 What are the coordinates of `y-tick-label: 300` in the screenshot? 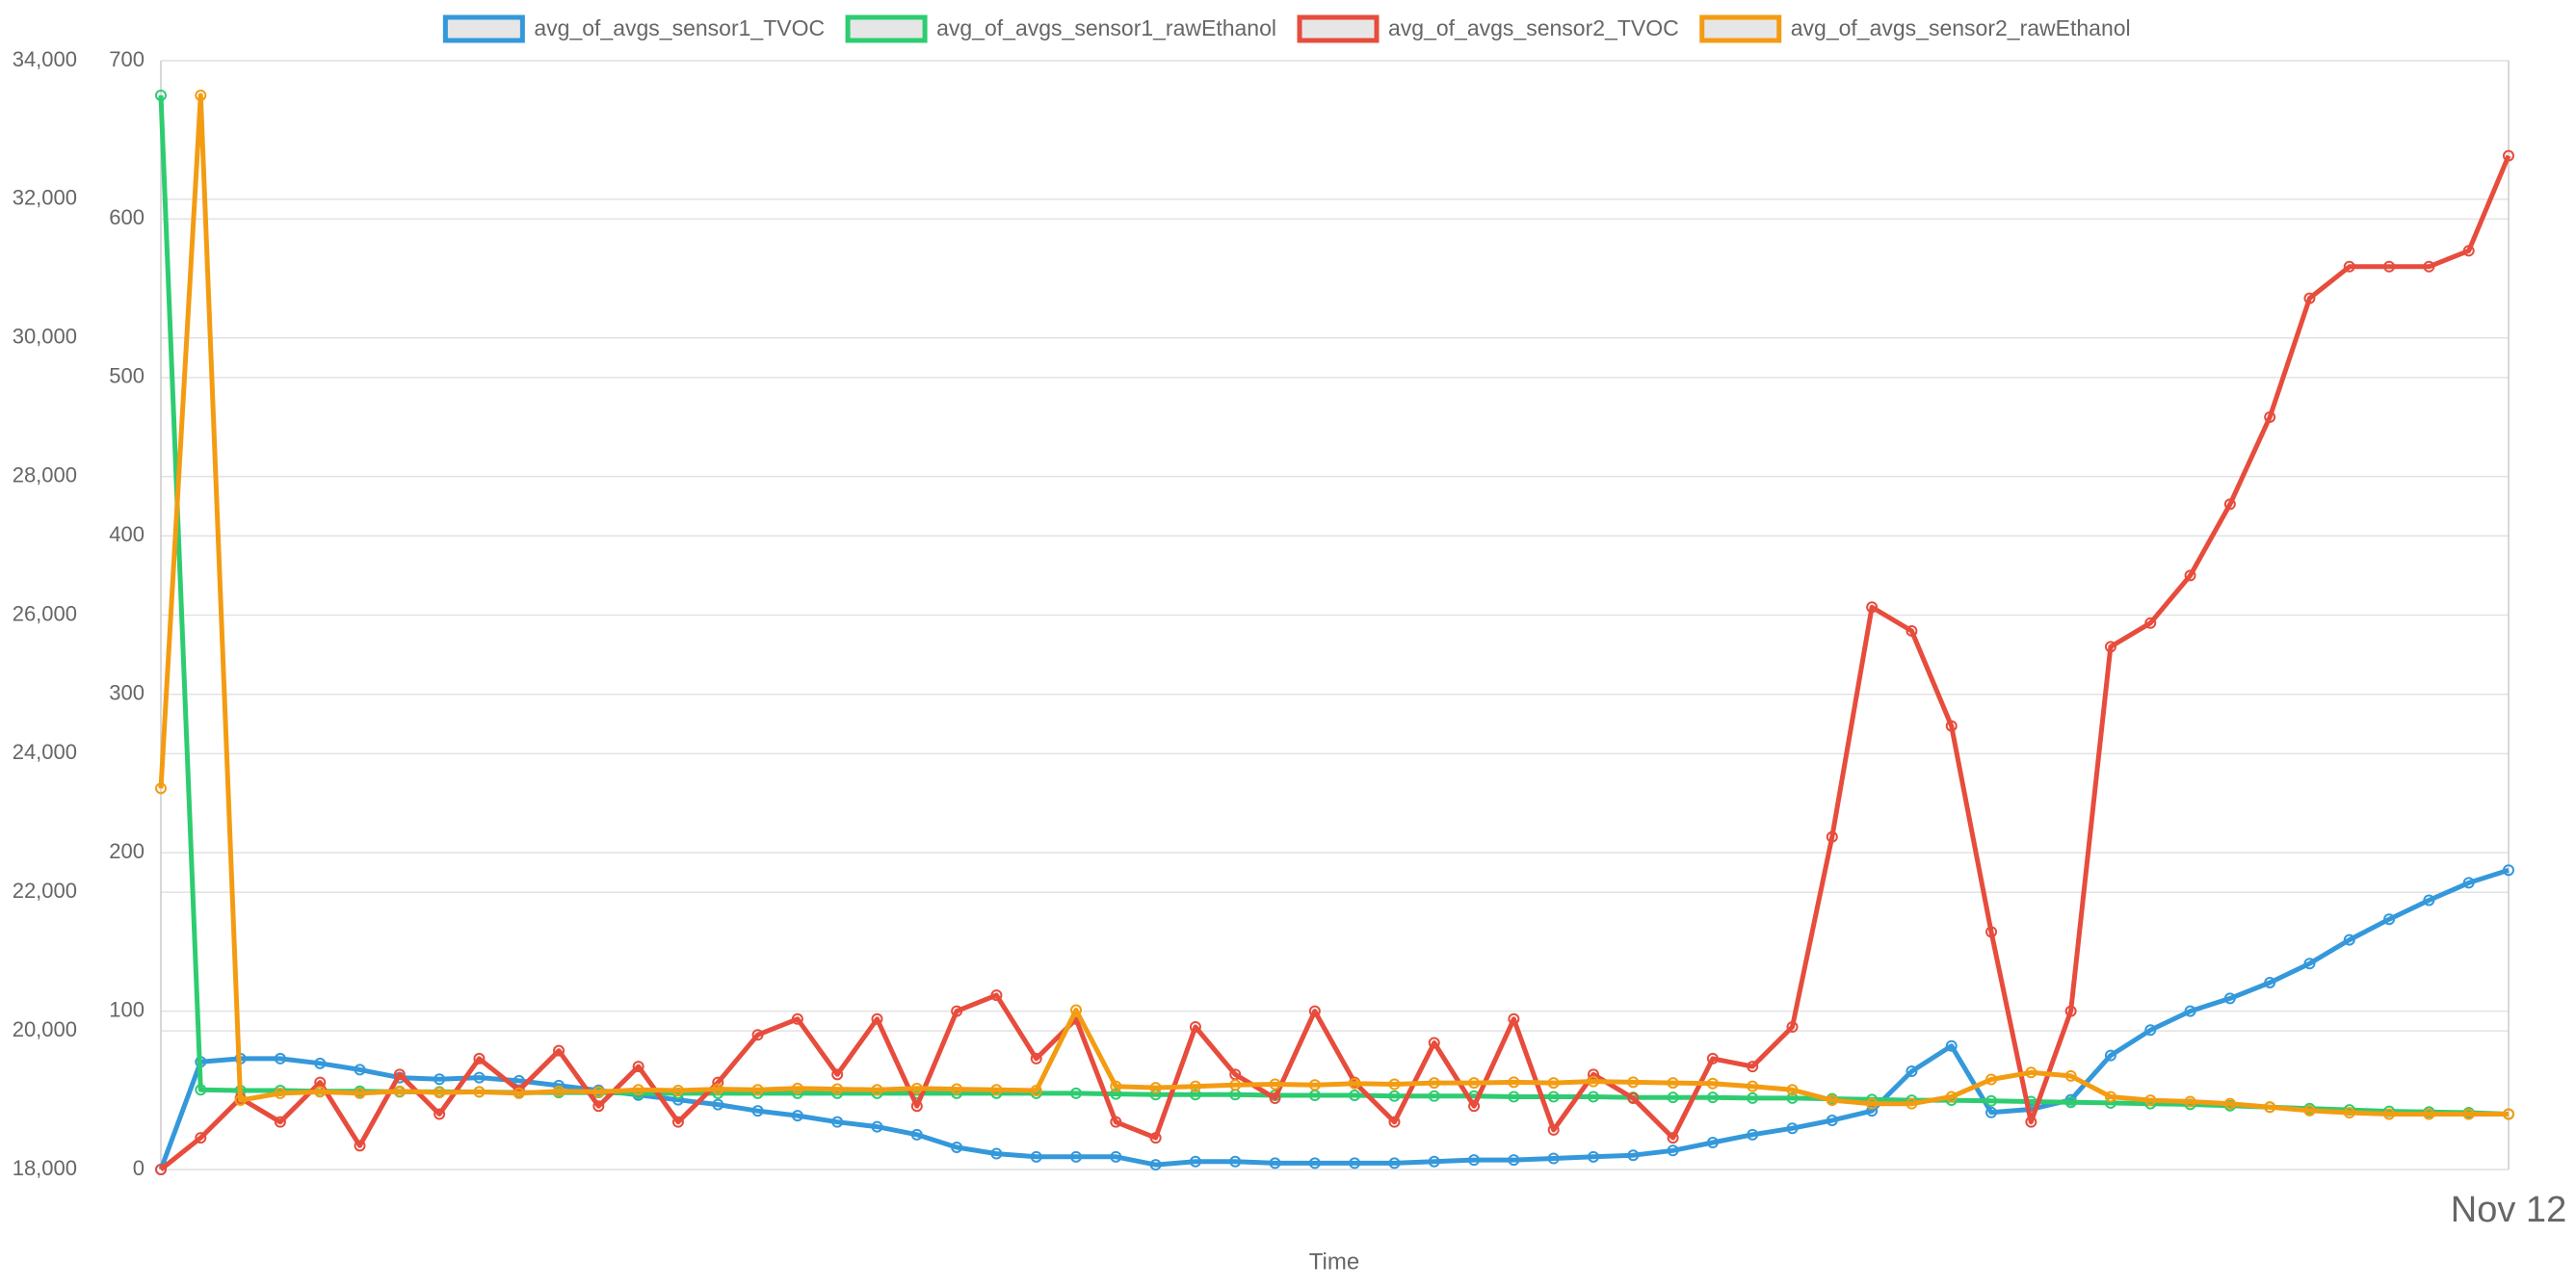 It's located at (127, 693).